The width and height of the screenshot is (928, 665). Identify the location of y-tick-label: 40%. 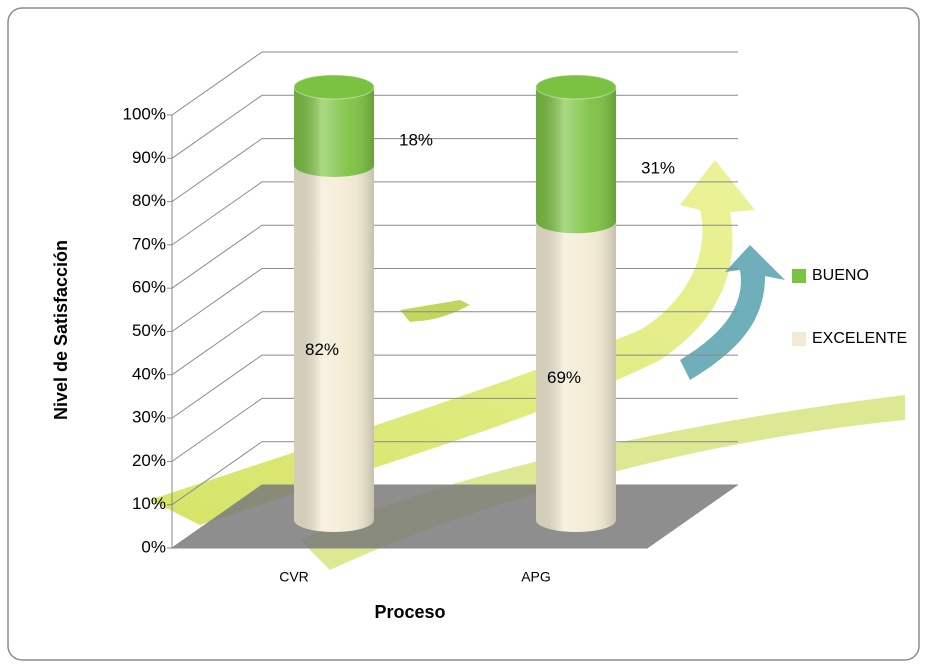
(149, 373).